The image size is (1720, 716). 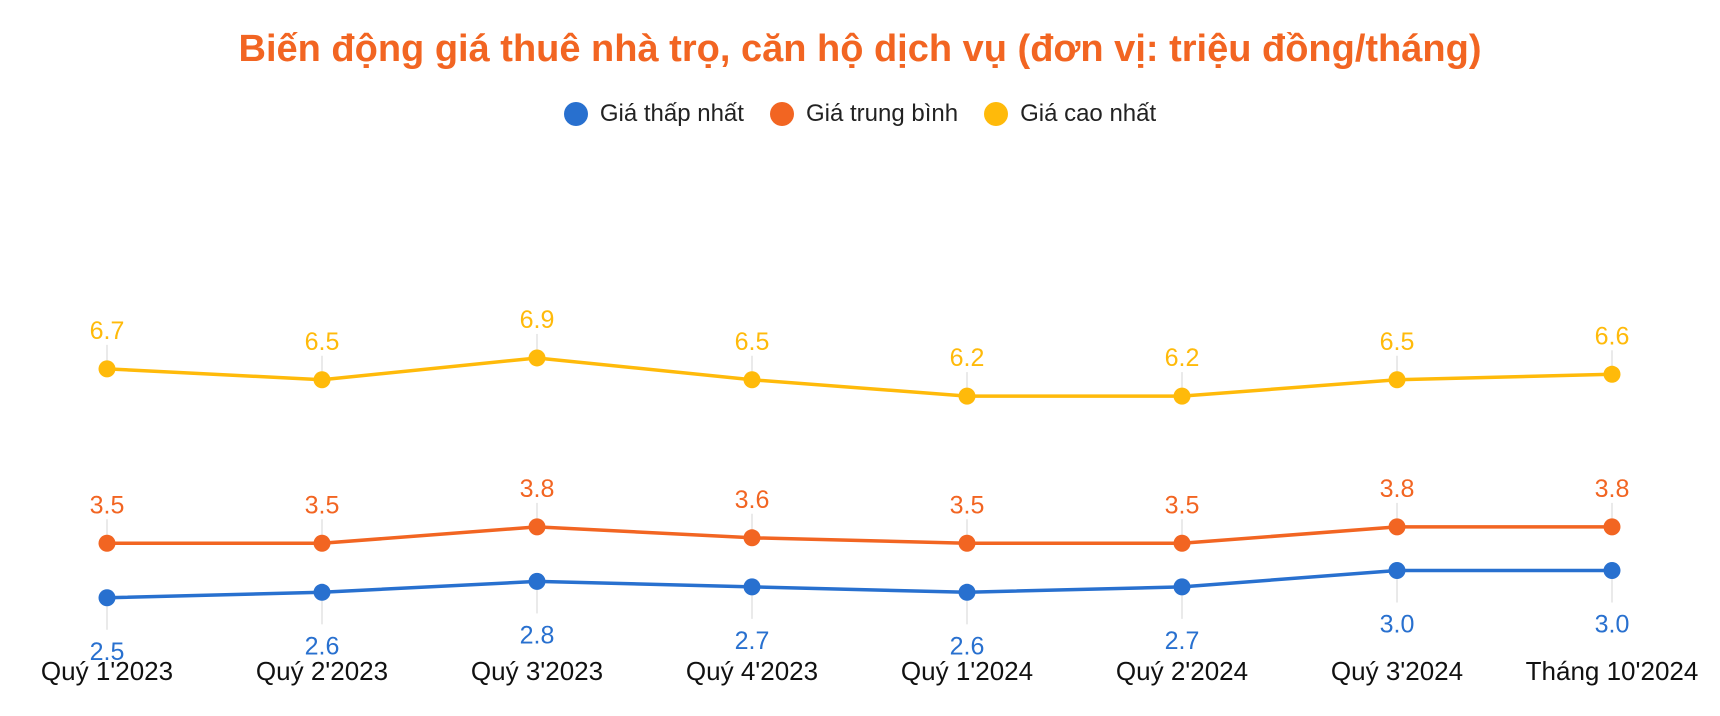 I want to click on data-label-min: 2.8, so click(x=537, y=635).